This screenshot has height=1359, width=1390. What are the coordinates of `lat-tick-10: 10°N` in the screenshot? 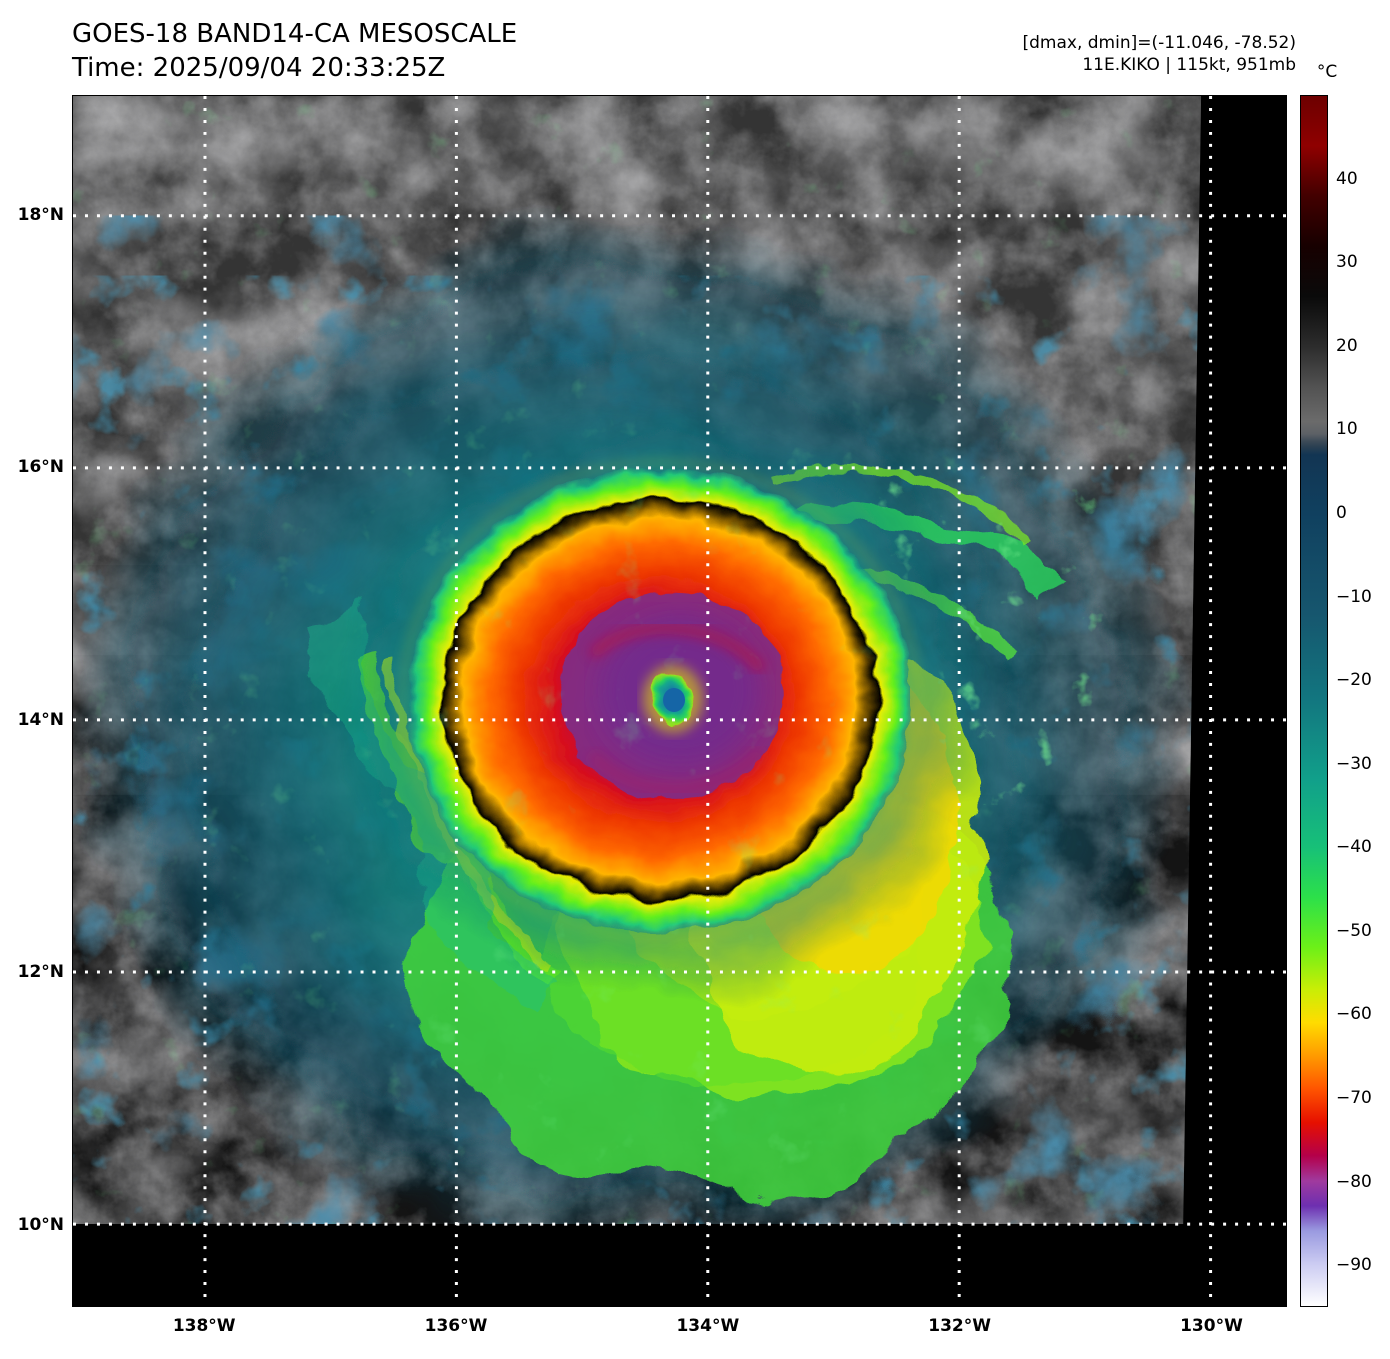 It's located at (40, 1224).